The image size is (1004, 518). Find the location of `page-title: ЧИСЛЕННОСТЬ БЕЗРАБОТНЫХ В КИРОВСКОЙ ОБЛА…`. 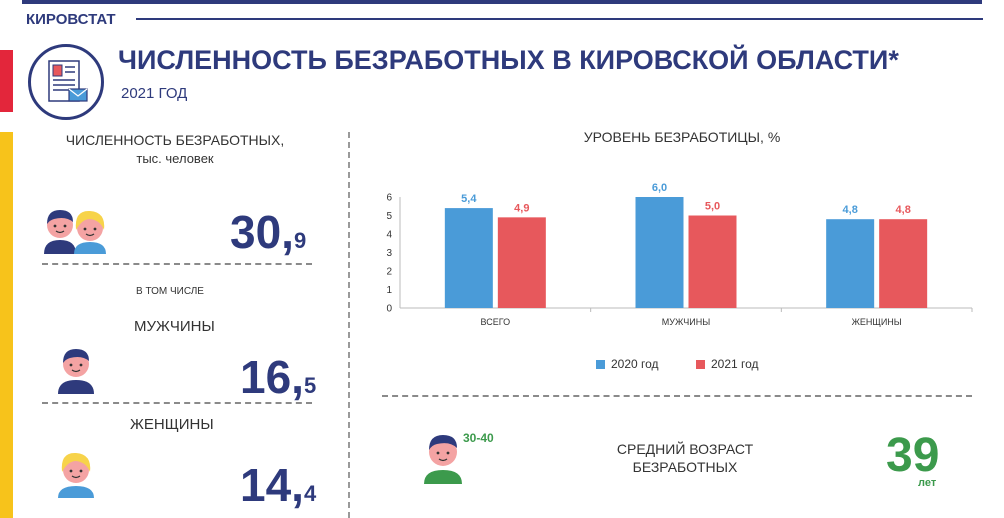

page-title: ЧИСЛЕННОСТЬ БЕЗРАБОТНЫХ В КИРОВСКОЙ ОБЛА… is located at coordinates (508, 60).